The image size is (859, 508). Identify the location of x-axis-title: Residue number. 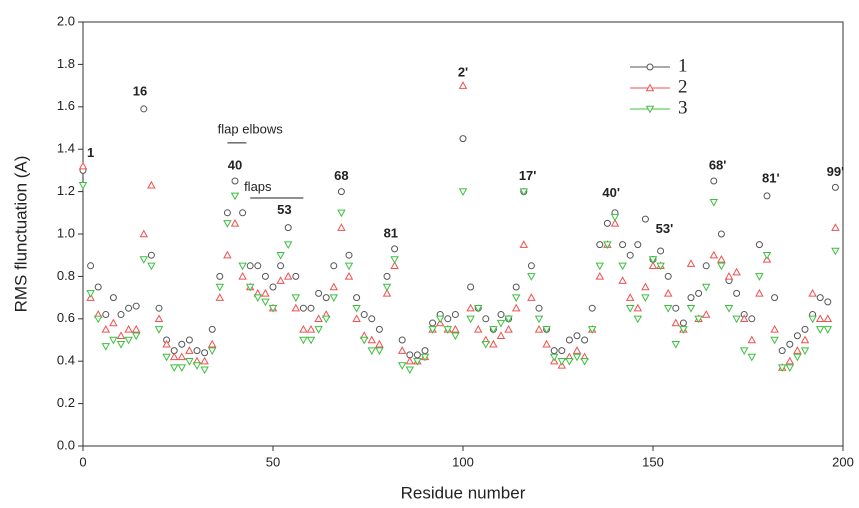
(463, 492).